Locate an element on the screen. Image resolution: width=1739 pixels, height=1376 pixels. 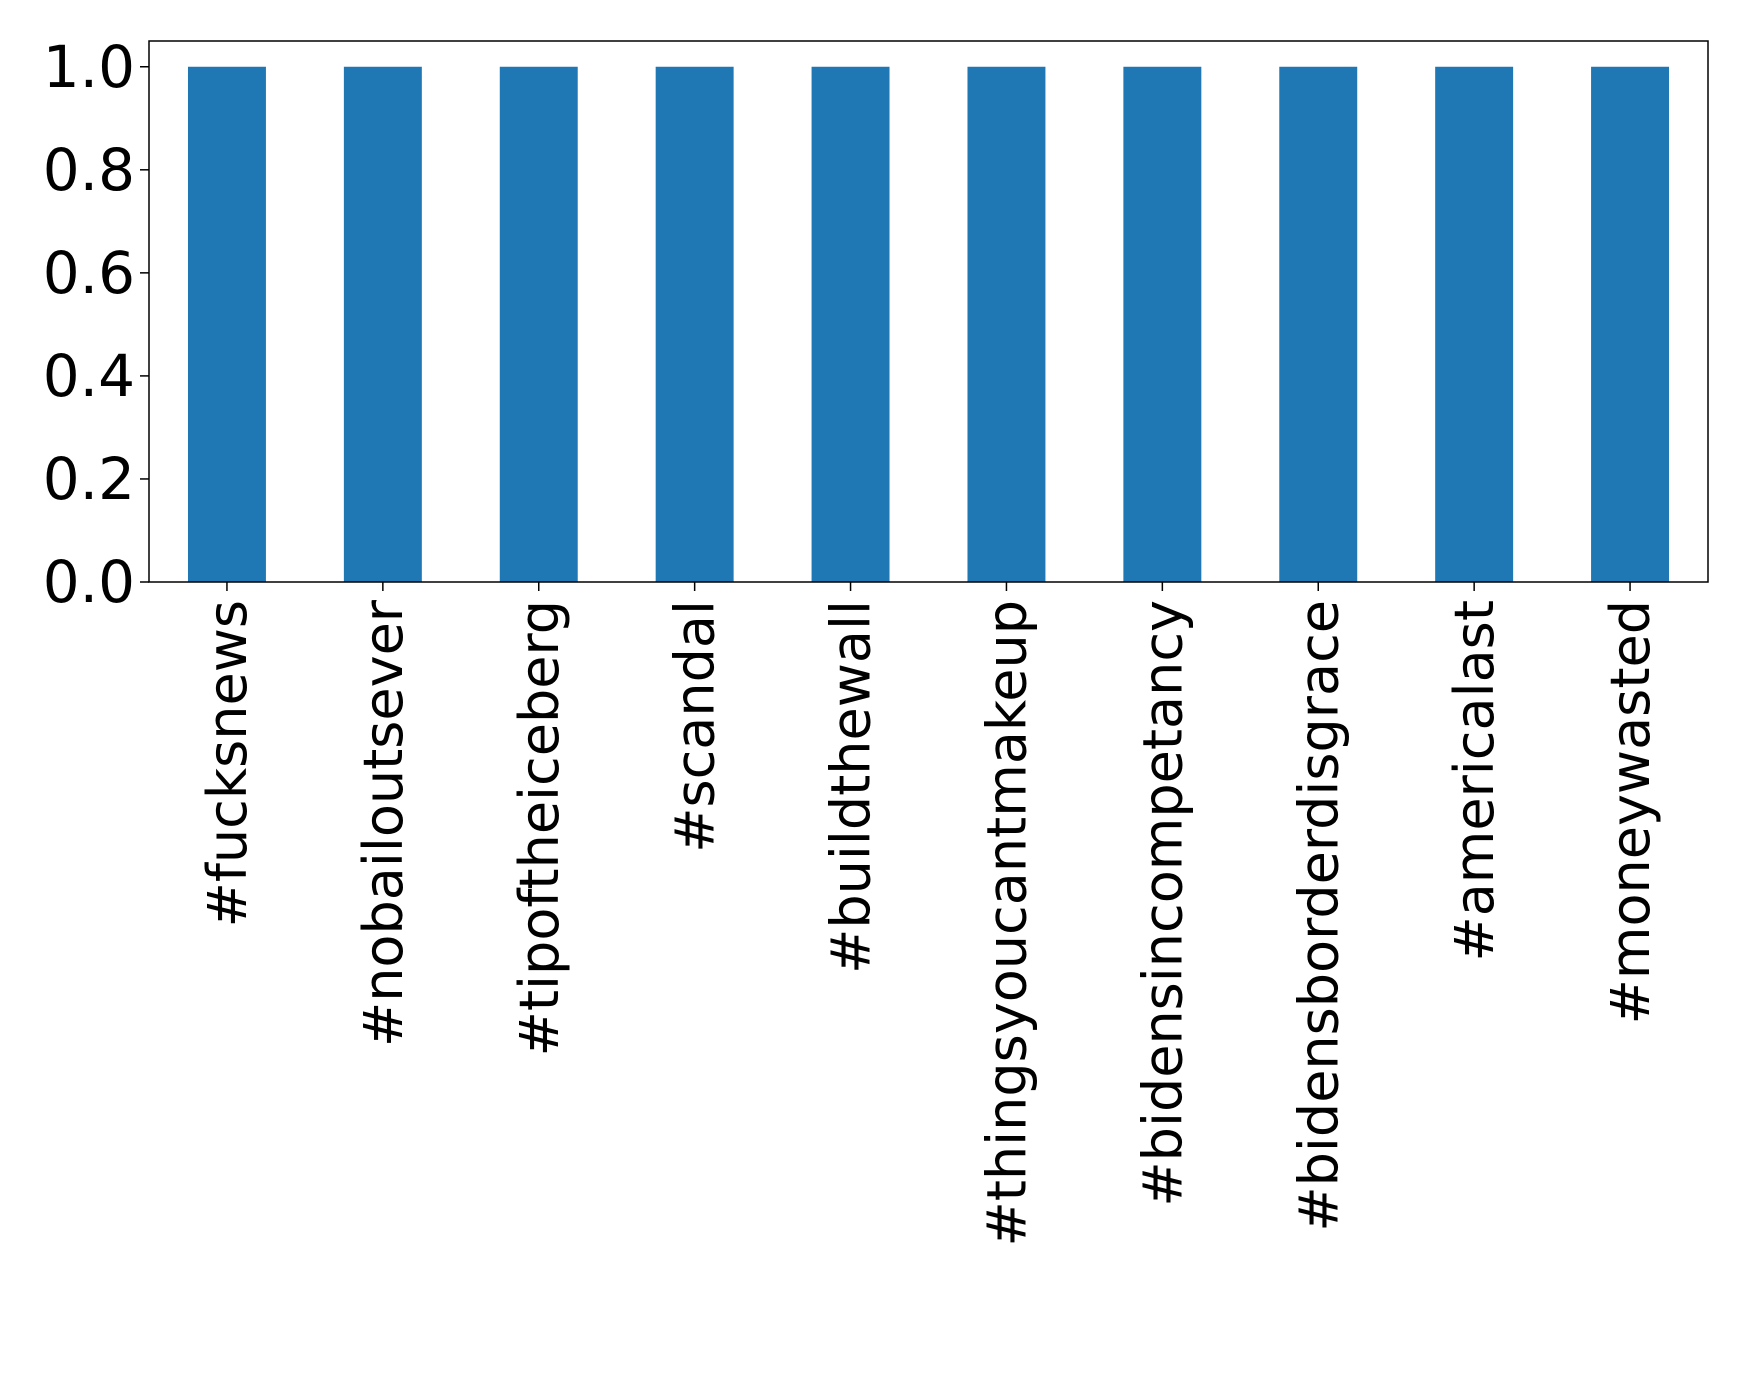
x-tick-label: #tipoftheiceberg is located at coordinates (539, 828).